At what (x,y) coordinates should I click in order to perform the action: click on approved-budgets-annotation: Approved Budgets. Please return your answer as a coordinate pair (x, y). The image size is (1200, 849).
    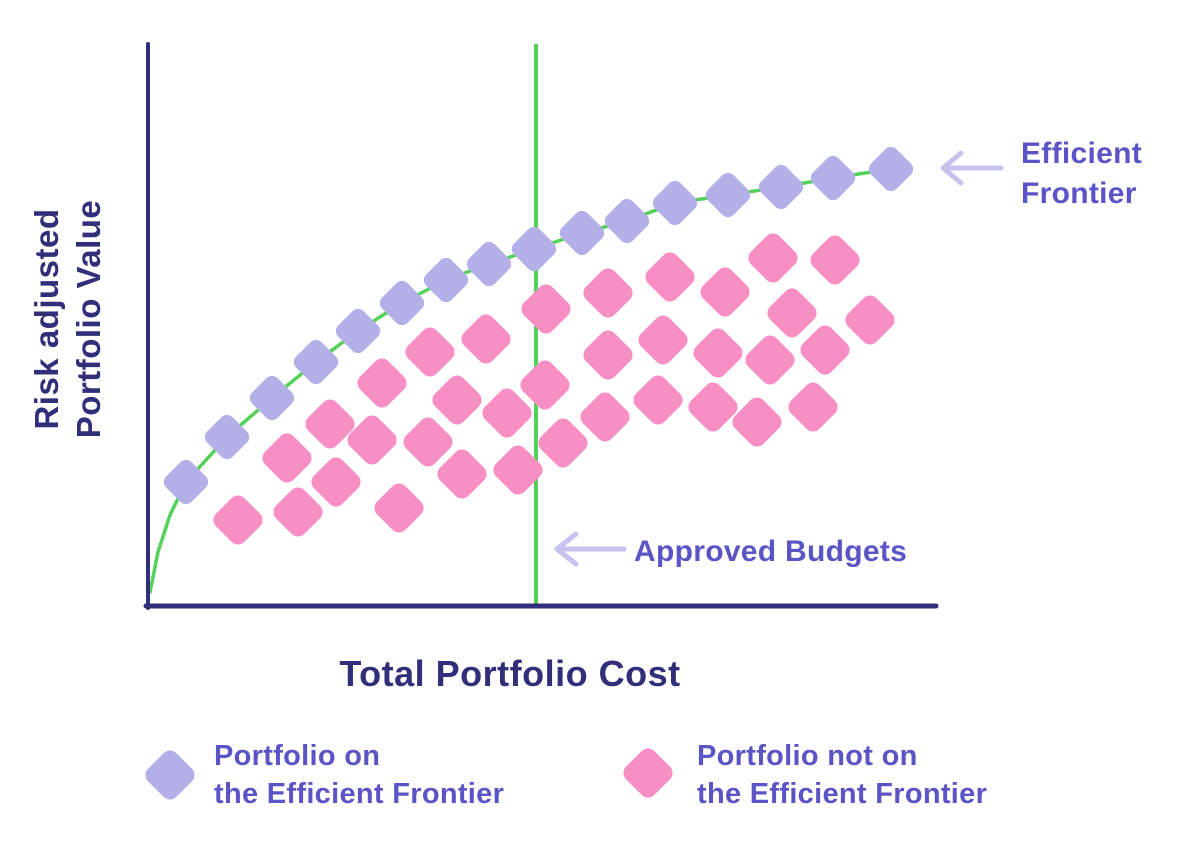
    Looking at the image, I should click on (771, 551).